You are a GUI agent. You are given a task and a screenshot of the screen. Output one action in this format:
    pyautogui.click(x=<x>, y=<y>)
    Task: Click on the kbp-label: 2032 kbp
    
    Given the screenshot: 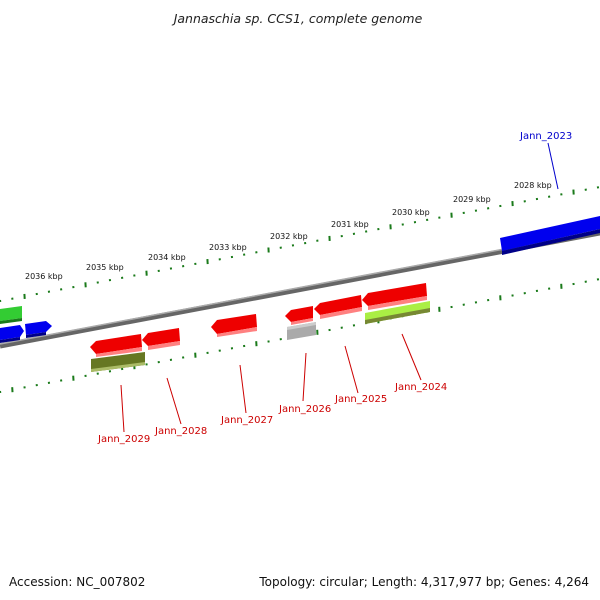 What is the action you would take?
    pyautogui.click(x=289, y=236)
    